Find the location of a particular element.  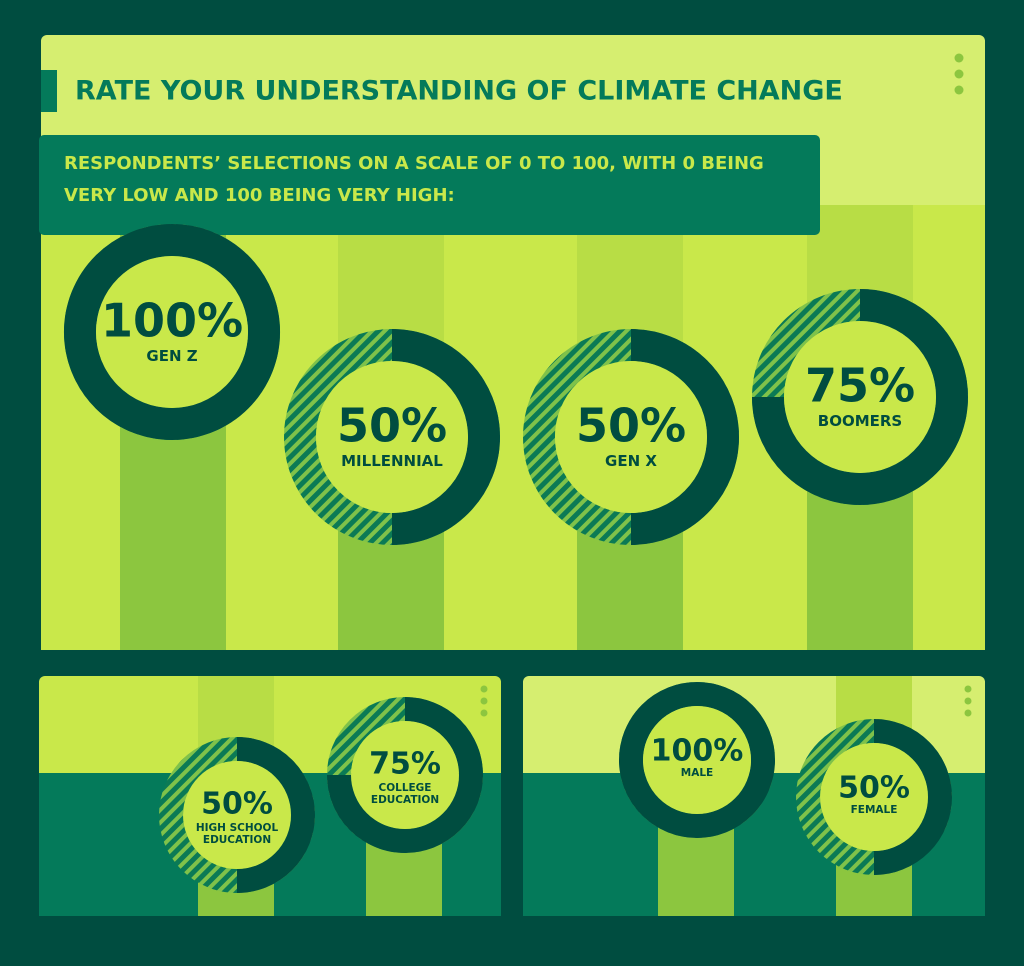

category-label: HIGH SCHOOL EDUCATION is located at coordinates (237, 833).